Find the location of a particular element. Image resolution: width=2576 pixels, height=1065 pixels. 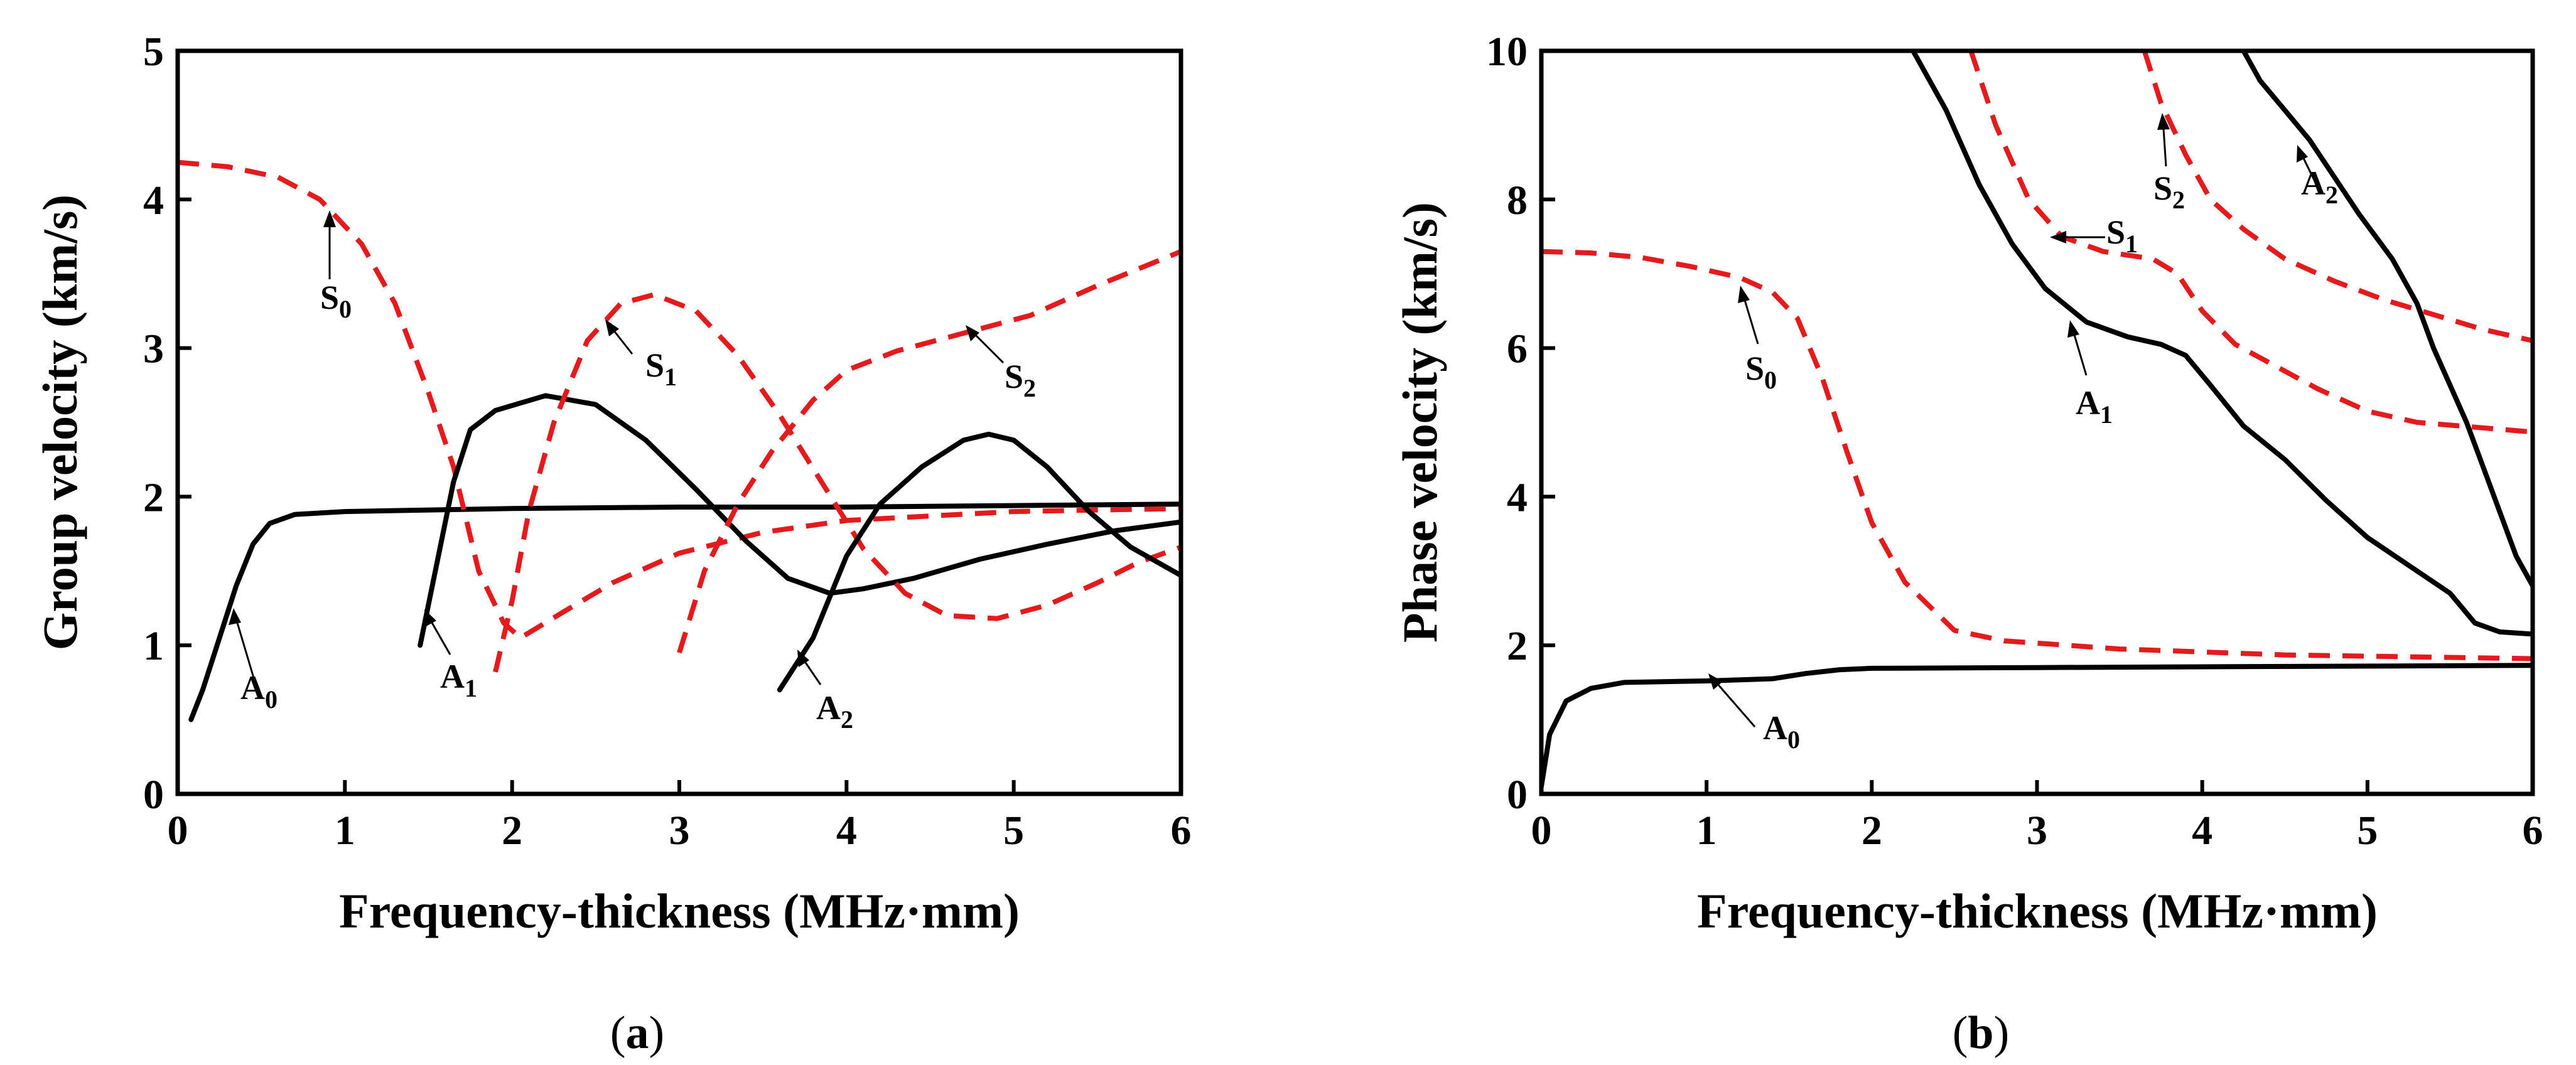

panel-a-series-a0 is located at coordinates (684, 611).